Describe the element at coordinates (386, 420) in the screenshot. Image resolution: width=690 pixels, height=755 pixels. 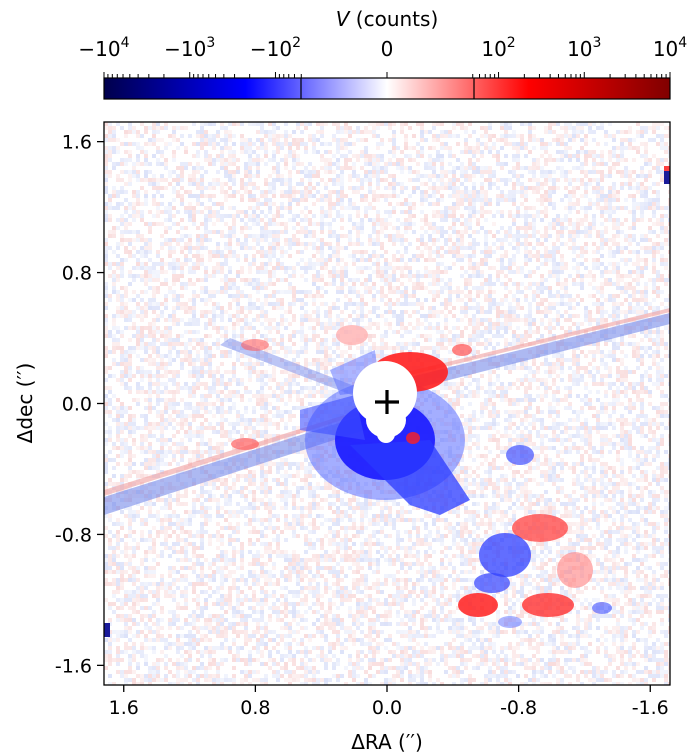
I see `mask-disc-lower` at that location.